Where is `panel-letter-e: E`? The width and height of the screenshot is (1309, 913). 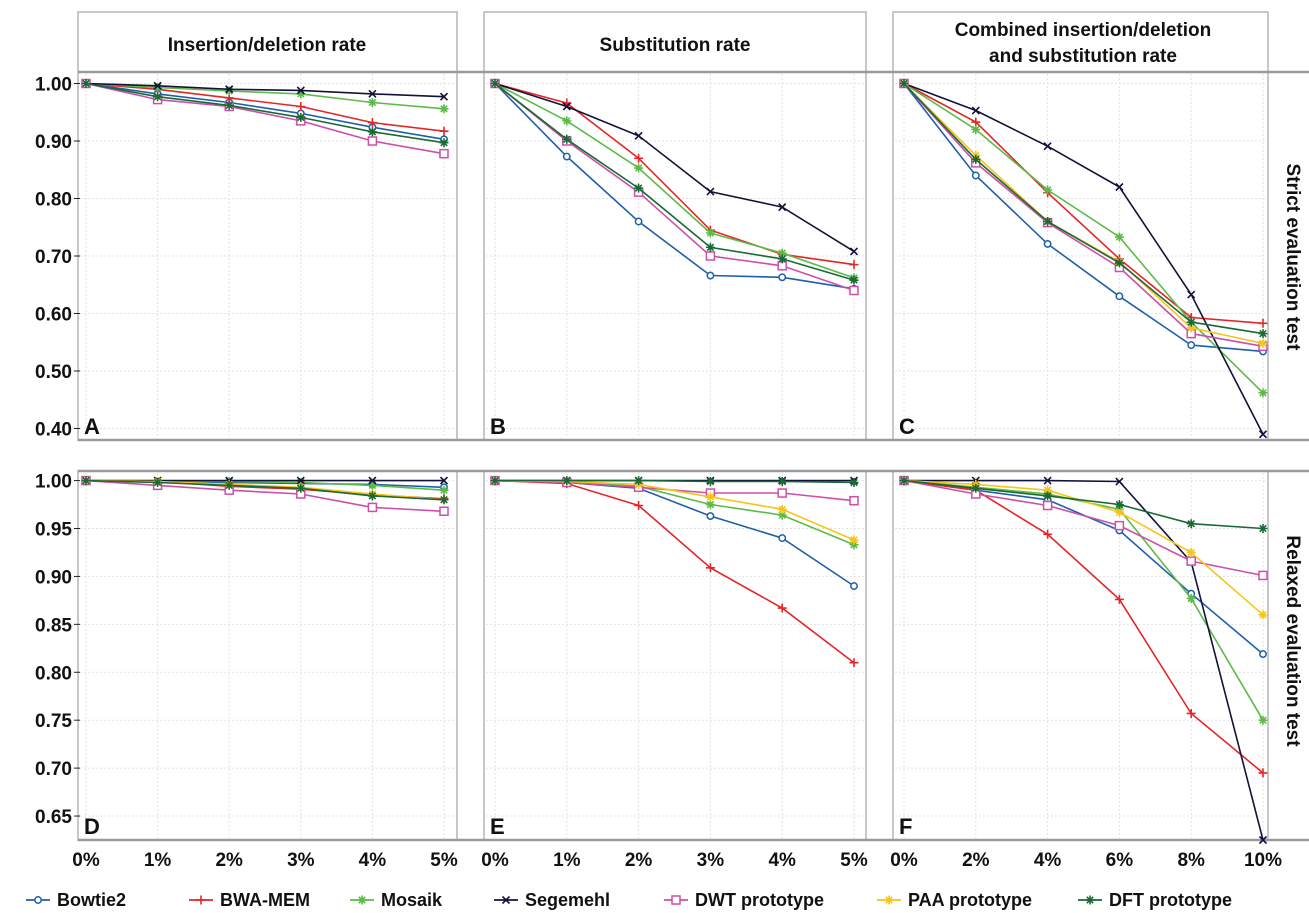
panel-letter-e: E is located at coordinates (497, 826).